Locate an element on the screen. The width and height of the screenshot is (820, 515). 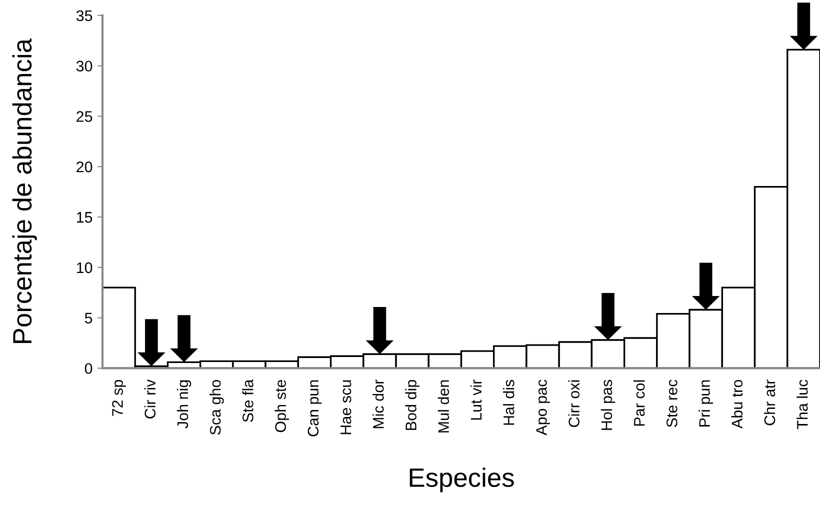
y-tick-label: 0 is located at coordinates (88, 368).